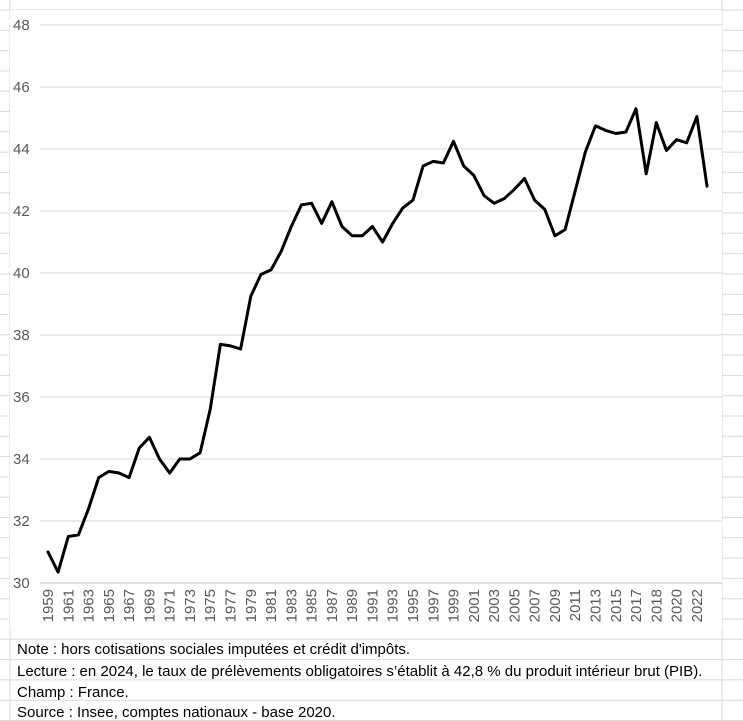  I want to click on y-tick-label: 44, so click(21, 149).